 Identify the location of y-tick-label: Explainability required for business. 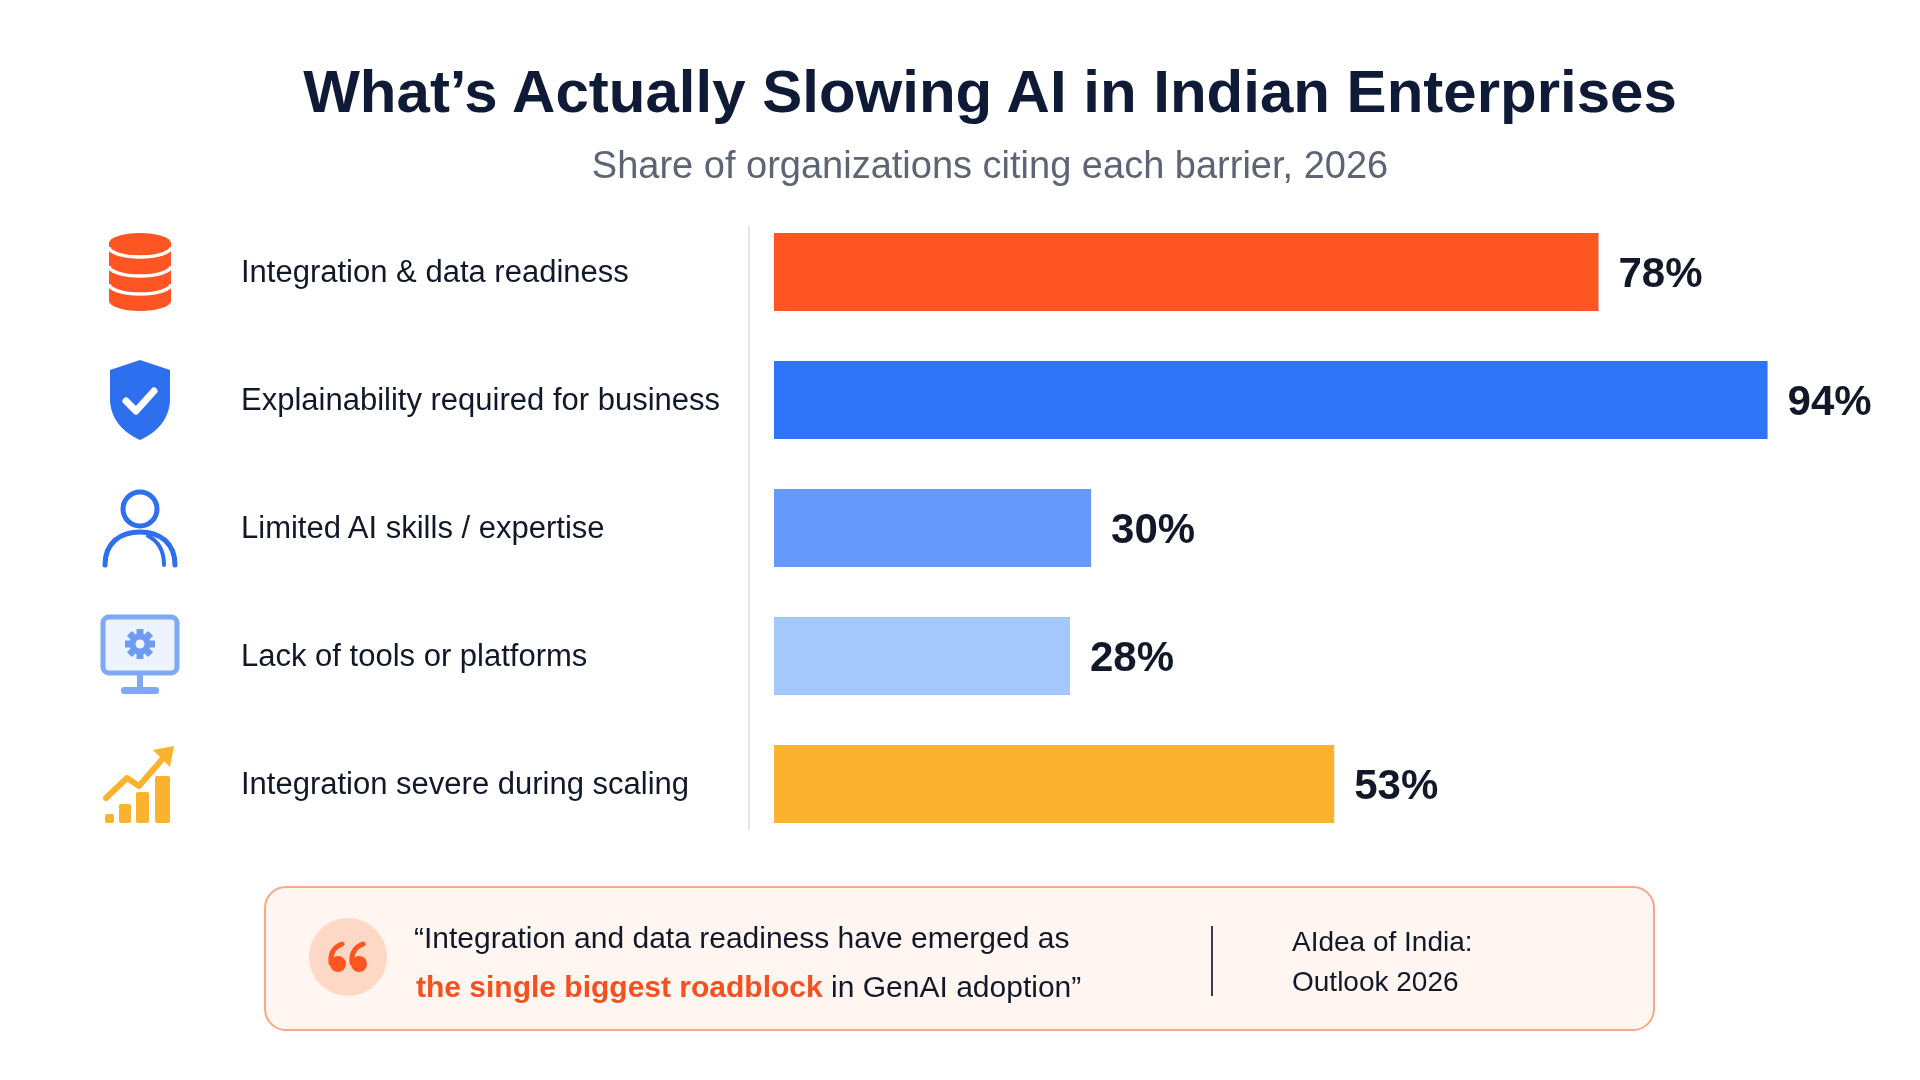
(481, 400).